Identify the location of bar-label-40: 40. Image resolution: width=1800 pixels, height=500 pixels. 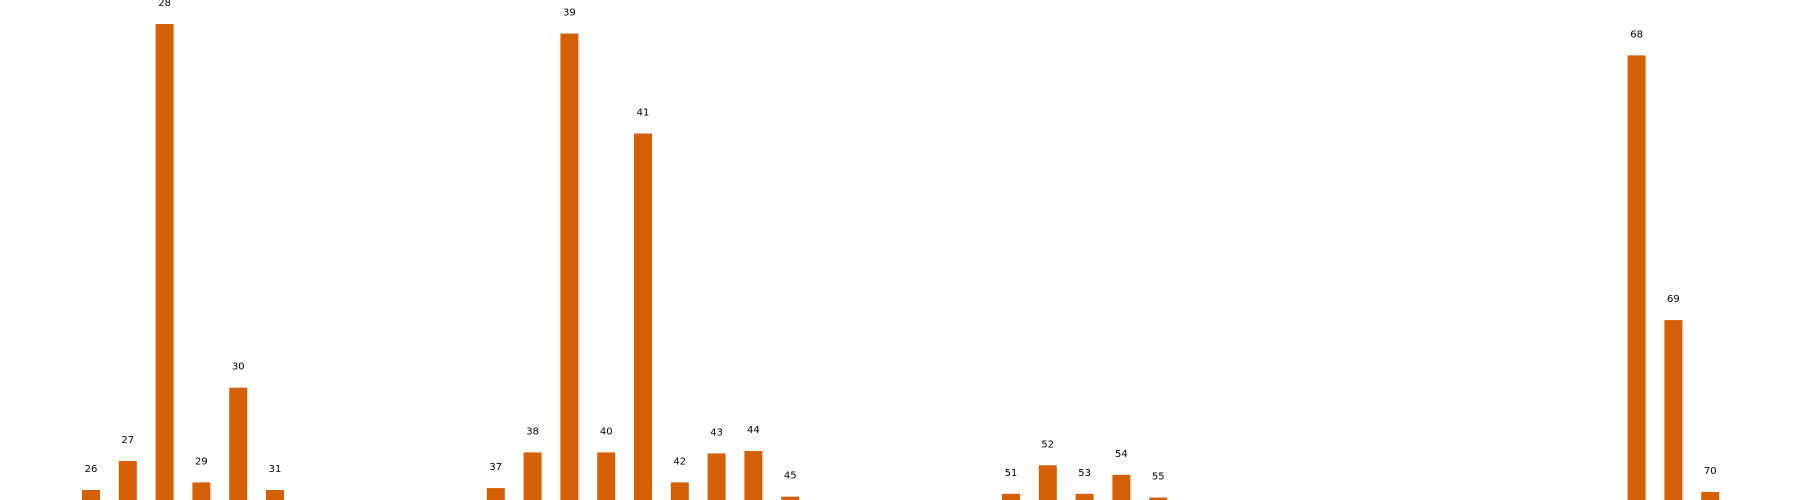
(606, 431).